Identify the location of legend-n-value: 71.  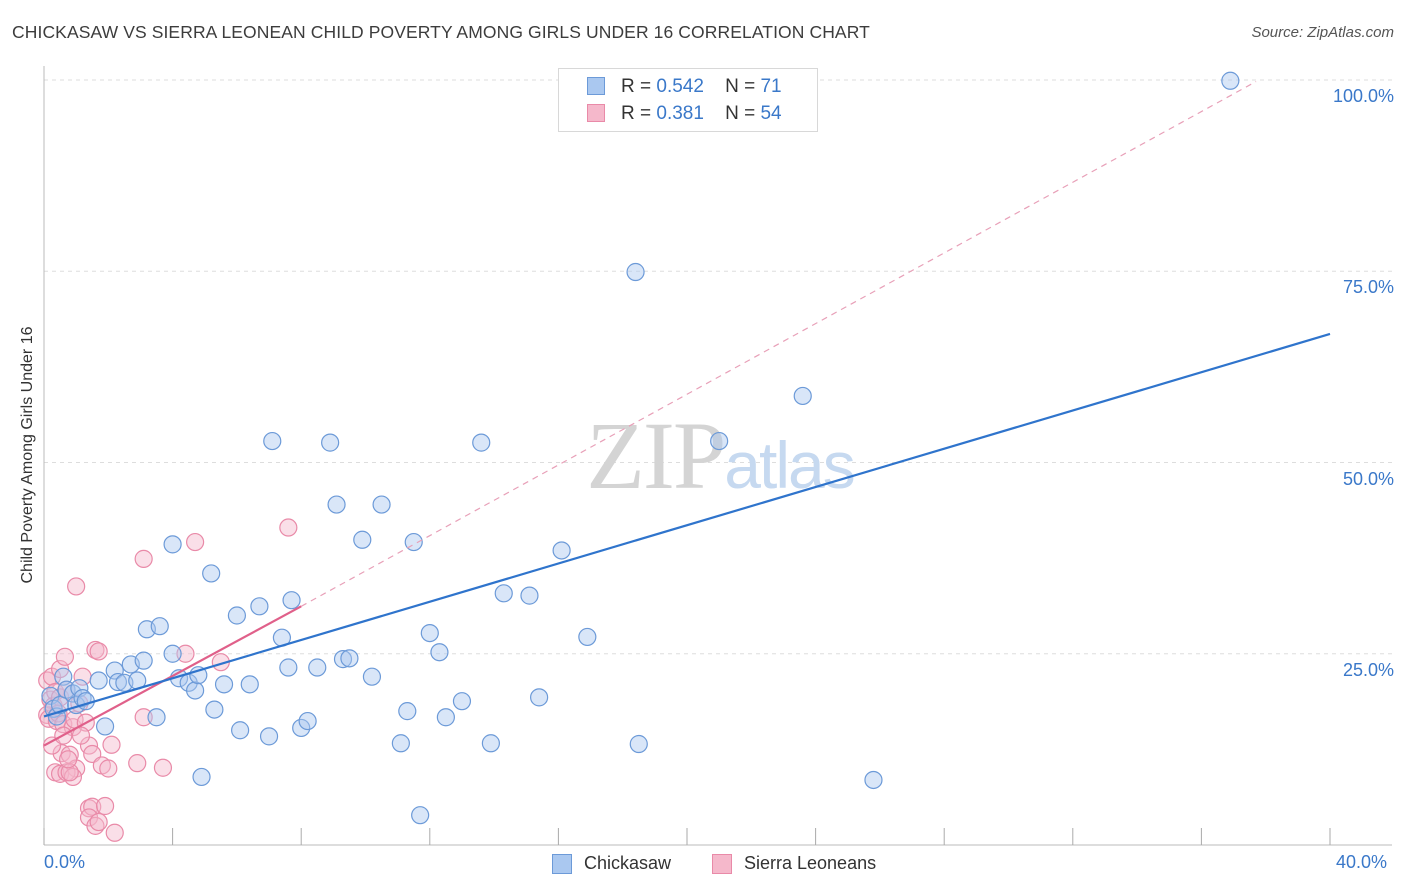
(771, 86).